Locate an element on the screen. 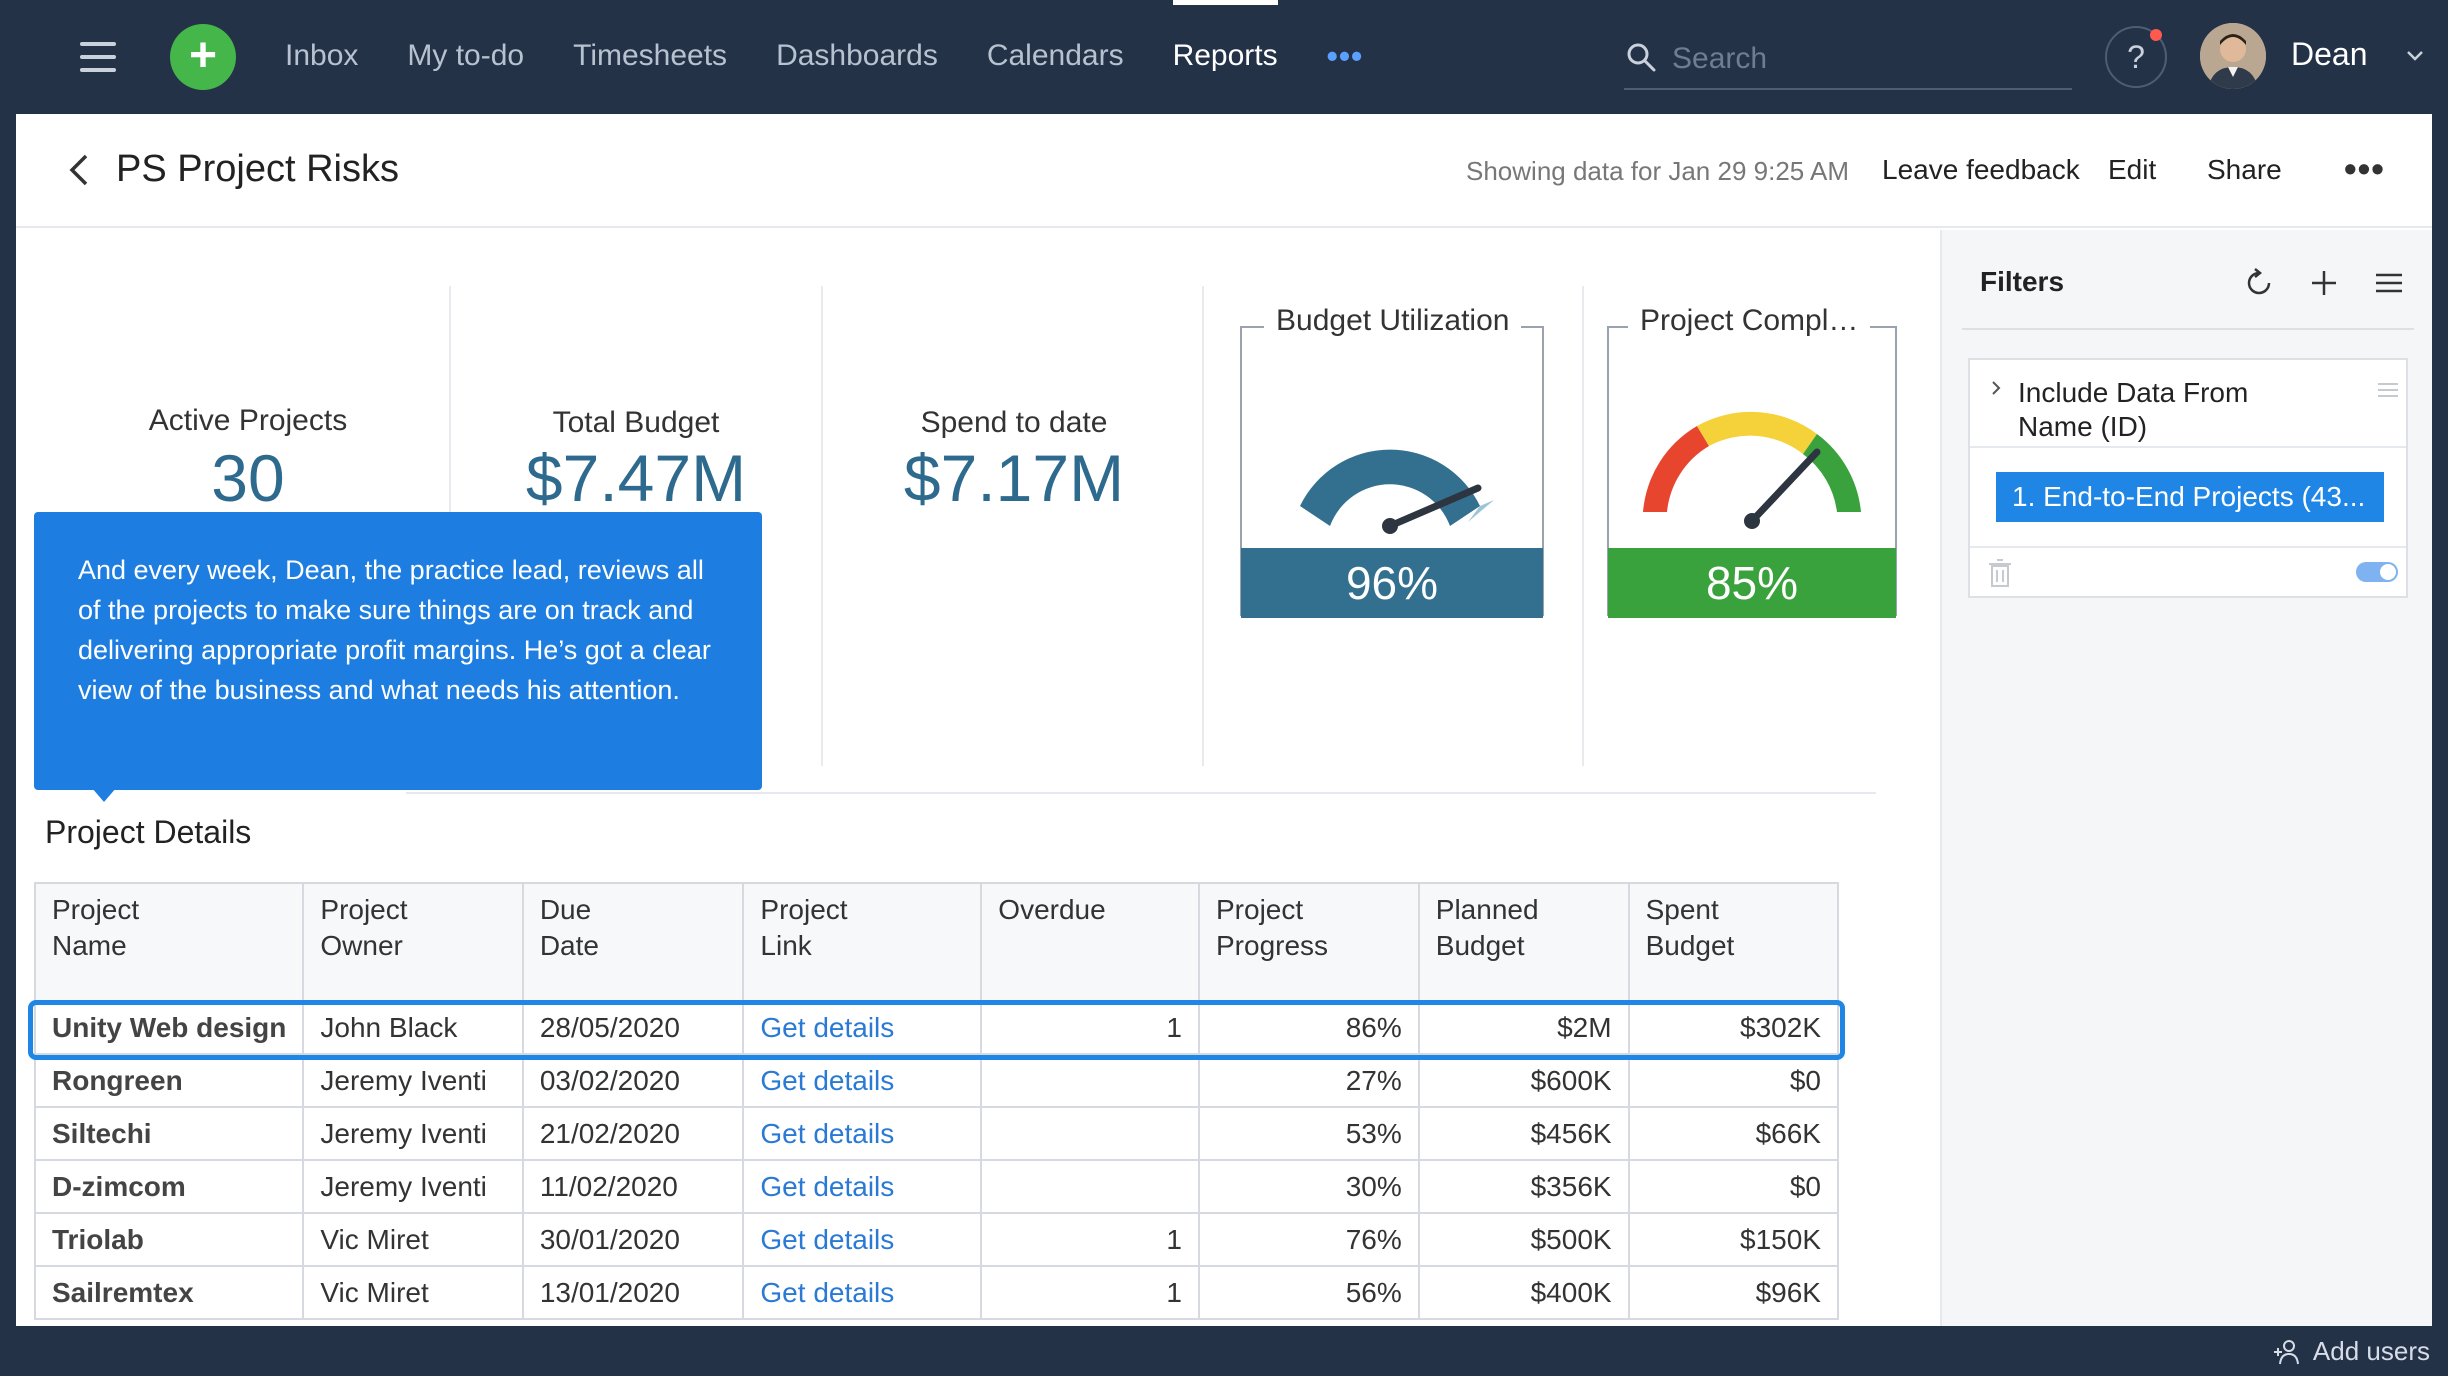 This screenshot has height=1376, width=2448. gauge-green-segment is located at coordinates (1832, 473).